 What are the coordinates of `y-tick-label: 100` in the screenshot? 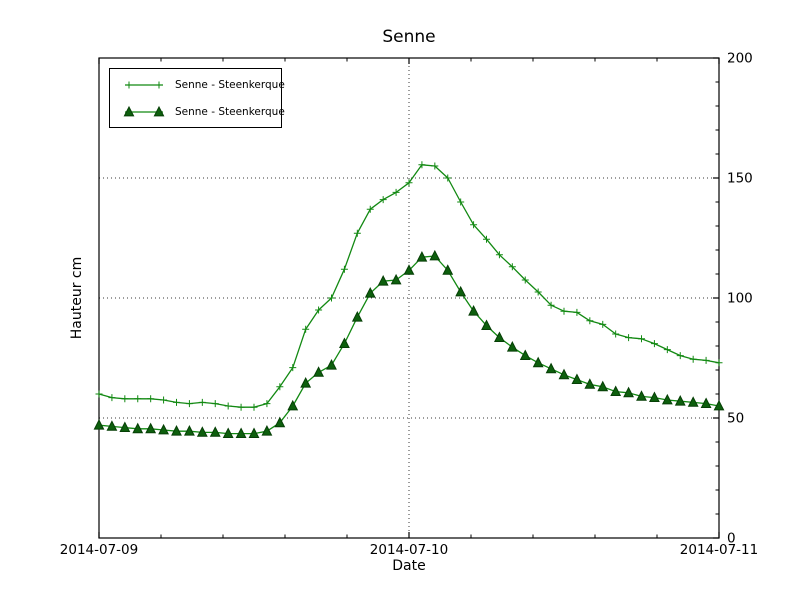 It's located at (740, 299).